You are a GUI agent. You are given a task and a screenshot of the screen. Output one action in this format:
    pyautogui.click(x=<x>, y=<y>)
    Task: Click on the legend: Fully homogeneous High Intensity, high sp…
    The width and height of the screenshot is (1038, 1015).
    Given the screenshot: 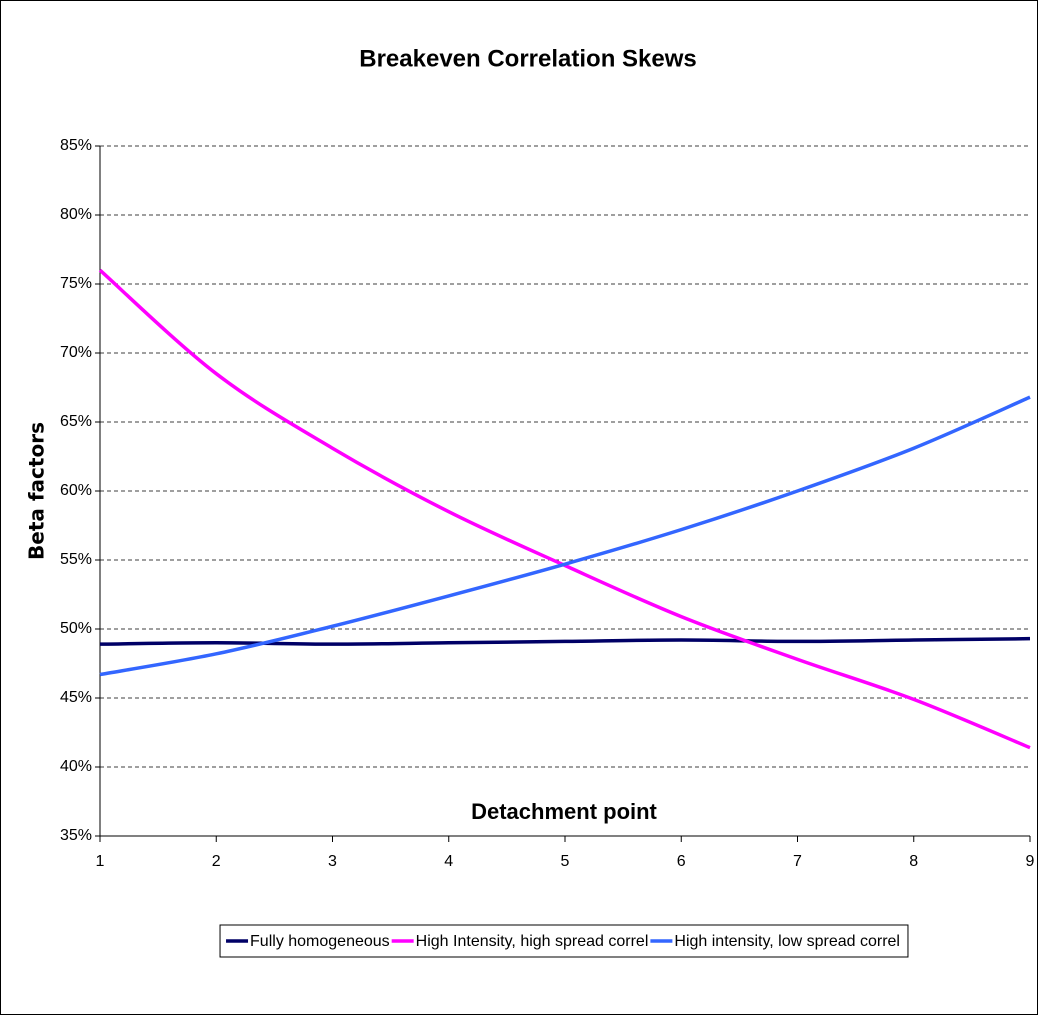 What is the action you would take?
    pyautogui.click(x=564, y=941)
    